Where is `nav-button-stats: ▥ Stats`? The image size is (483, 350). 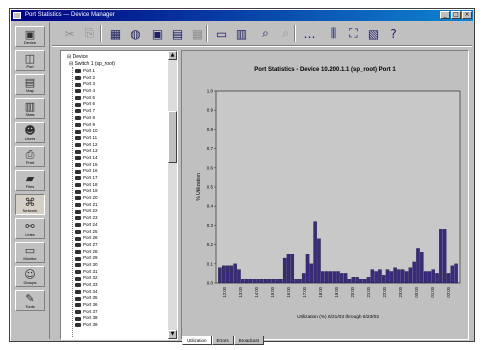 nav-button-stats: ▥ Stats is located at coordinates (30, 108).